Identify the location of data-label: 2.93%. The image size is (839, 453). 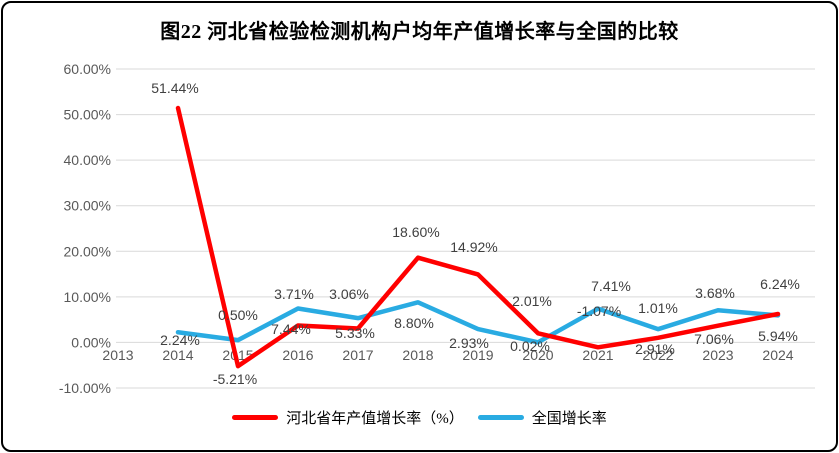
(469, 343).